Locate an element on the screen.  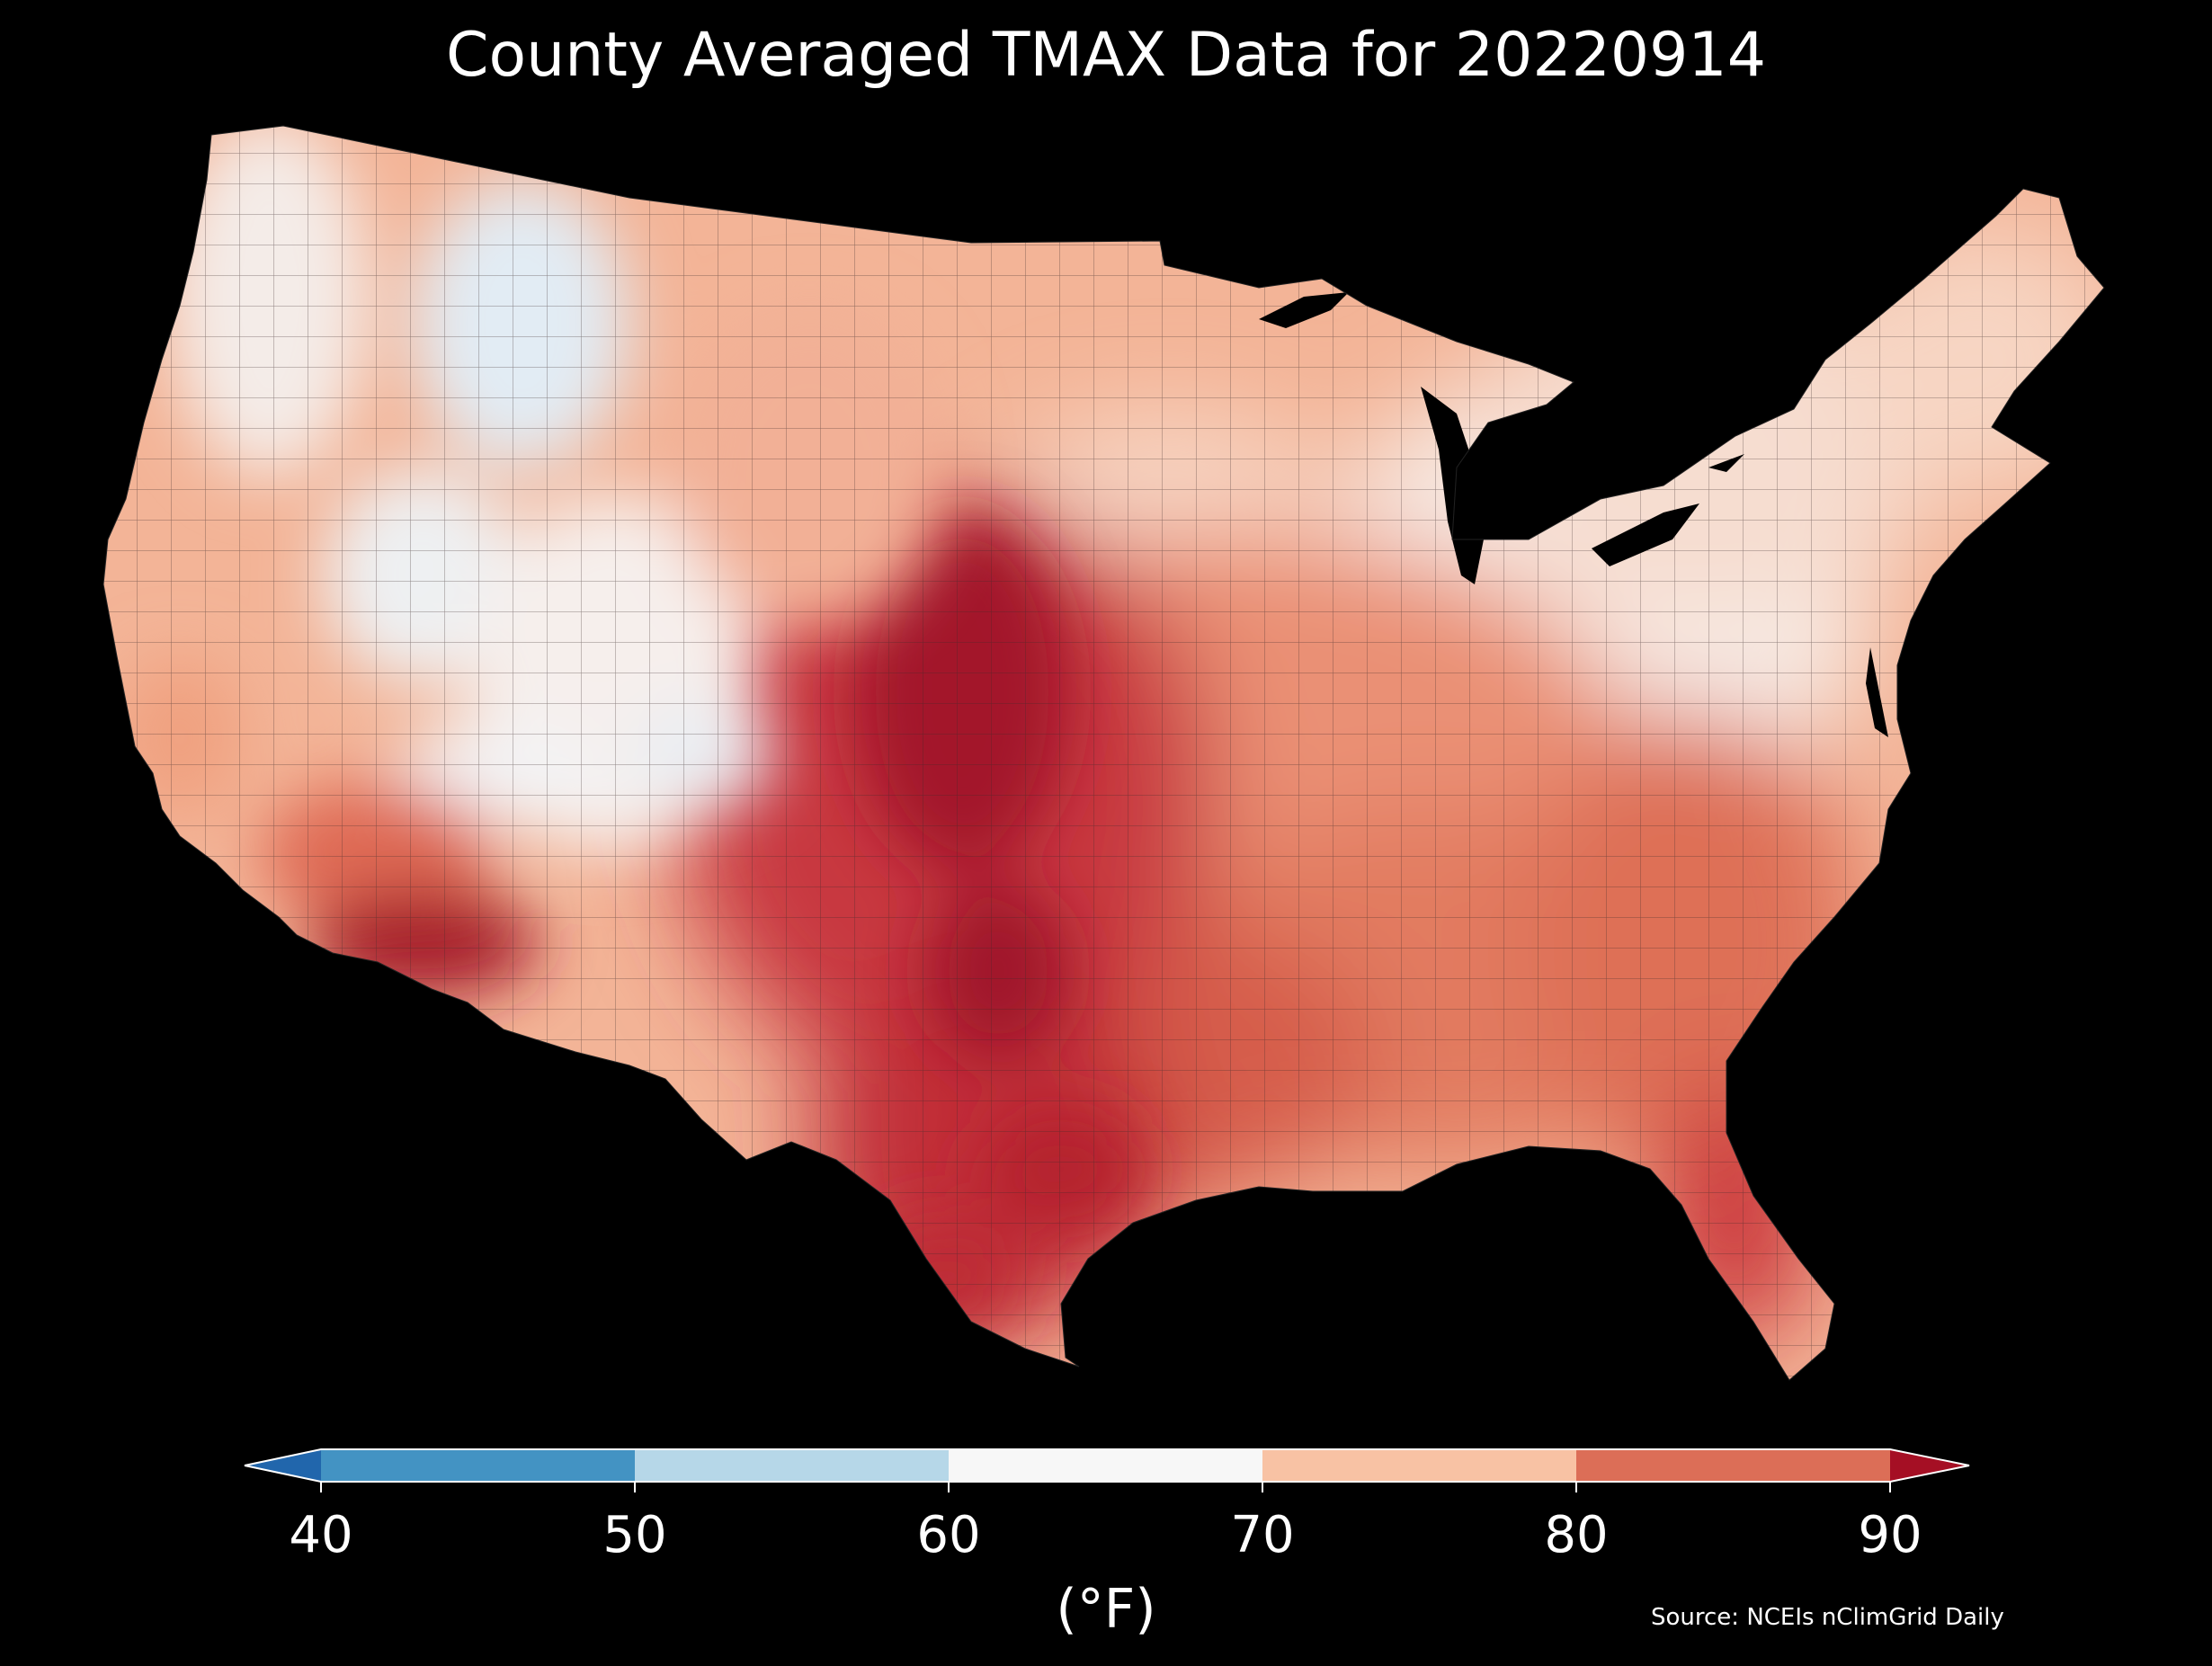
colorbar-extend-high is located at coordinates (1929, 1465).